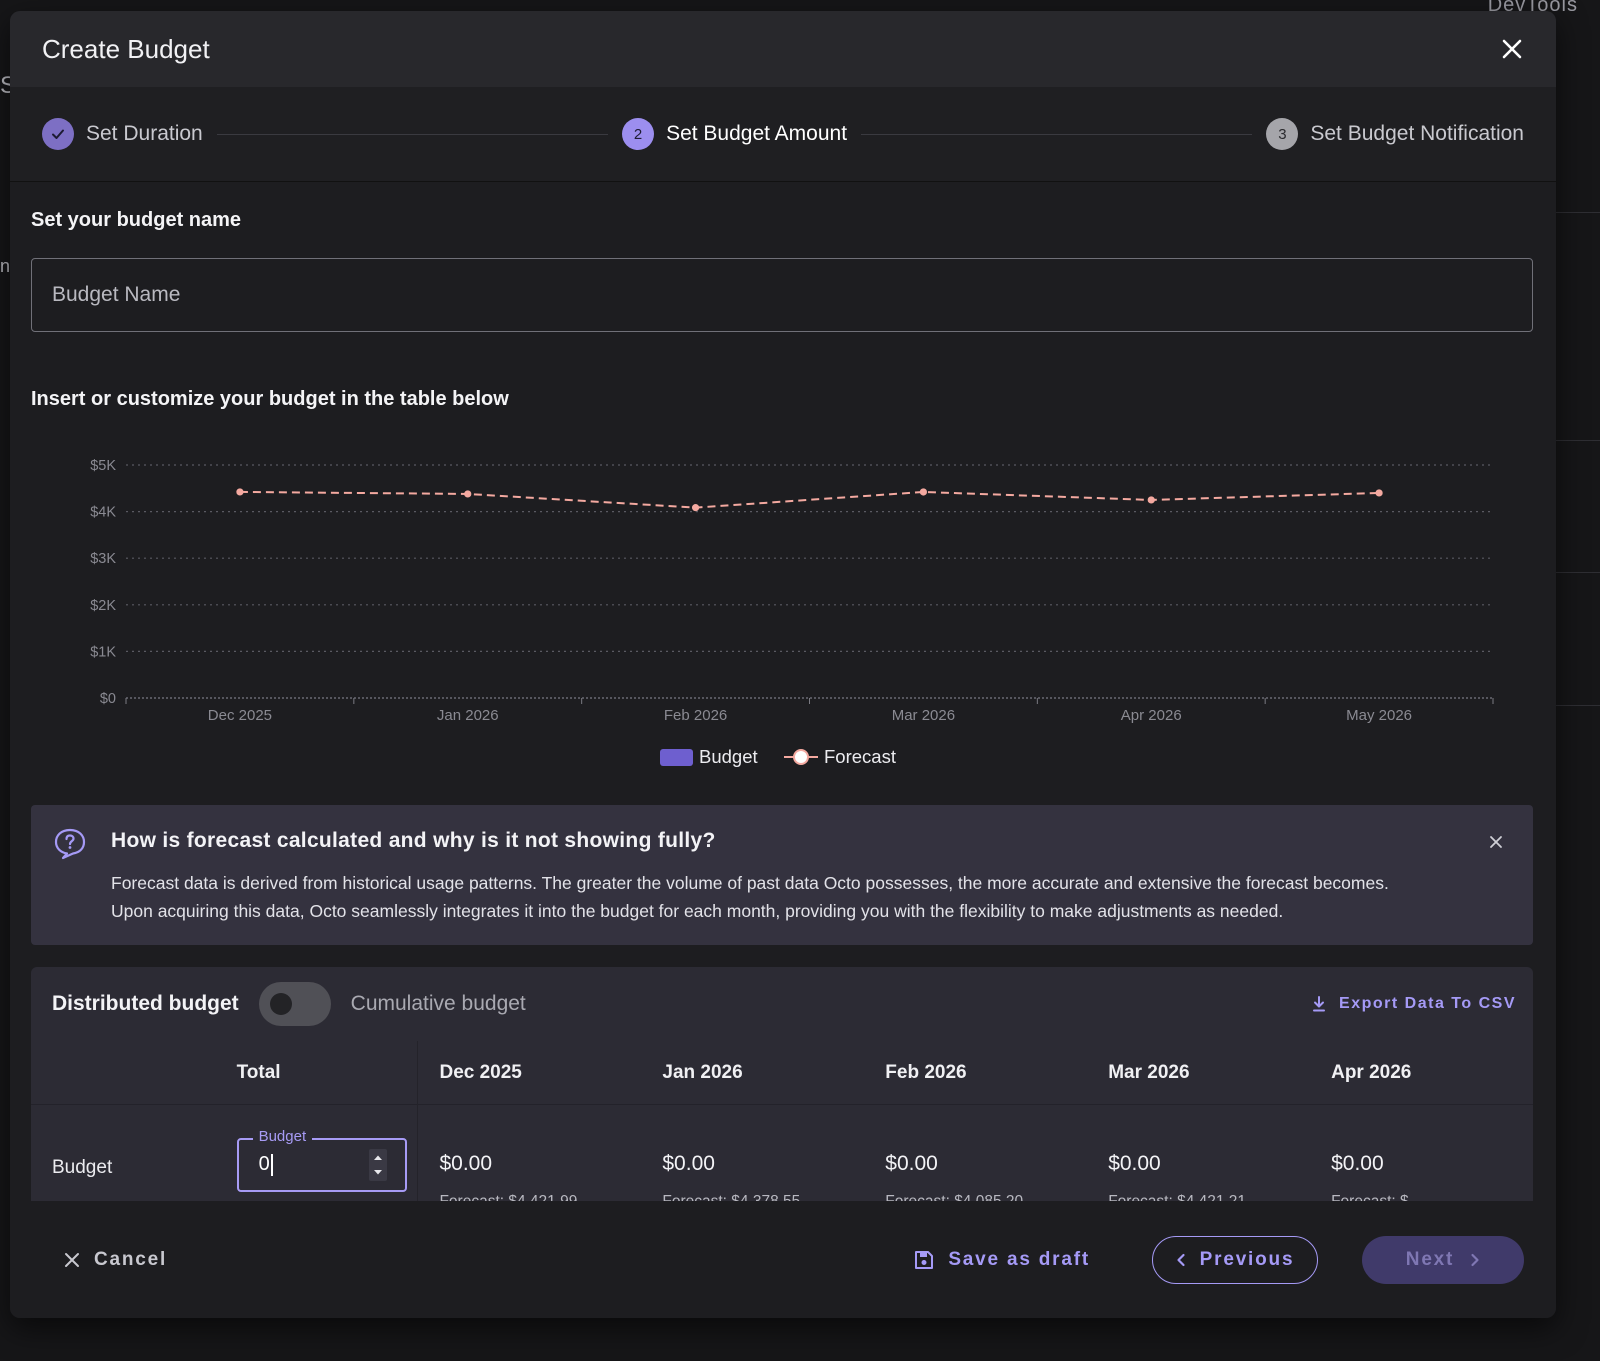 This screenshot has width=1600, height=1361. I want to click on save-icon, so click(924, 1259).